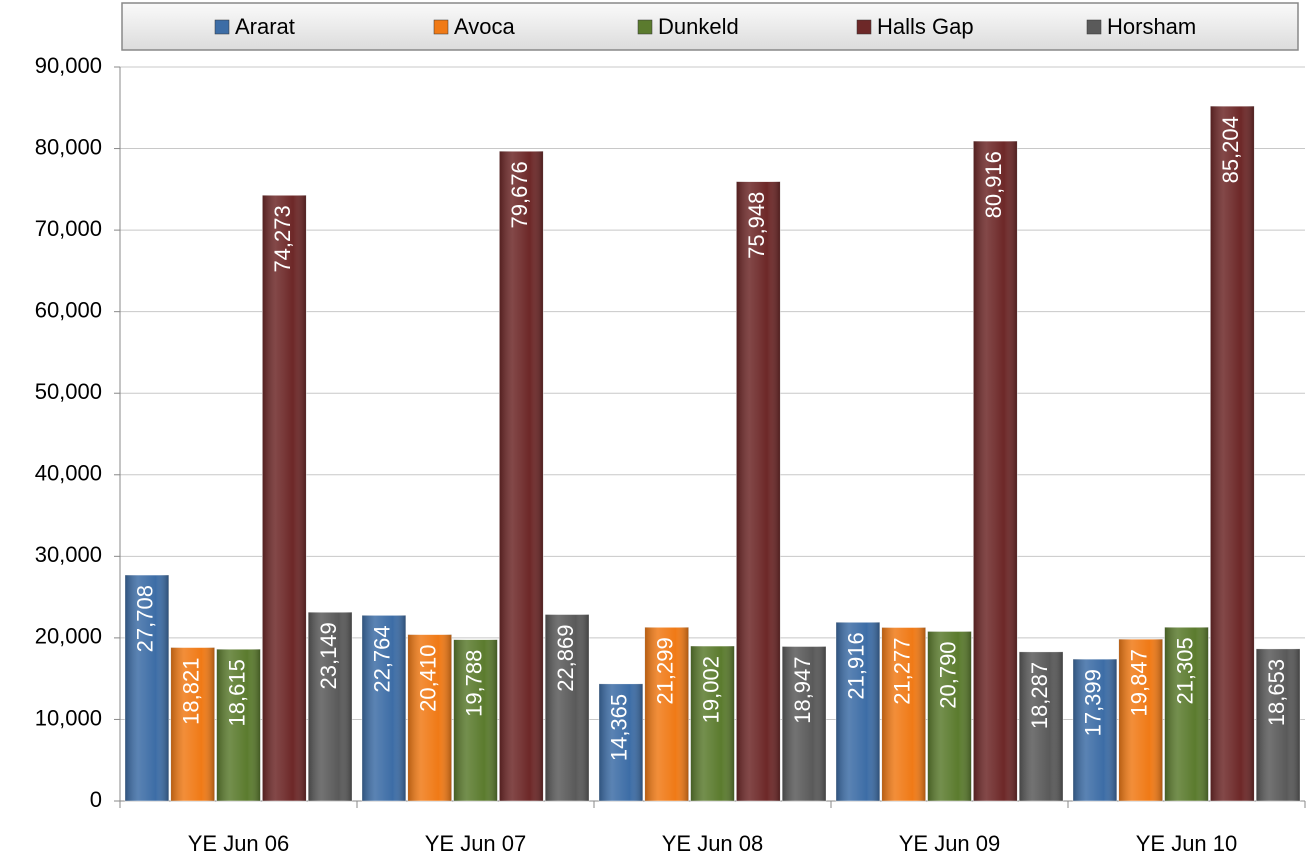  What do you see at coordinates (698, 26) in the screenshot?
I see `legend-label: Dunkeld` at bounding box center [698, 26].